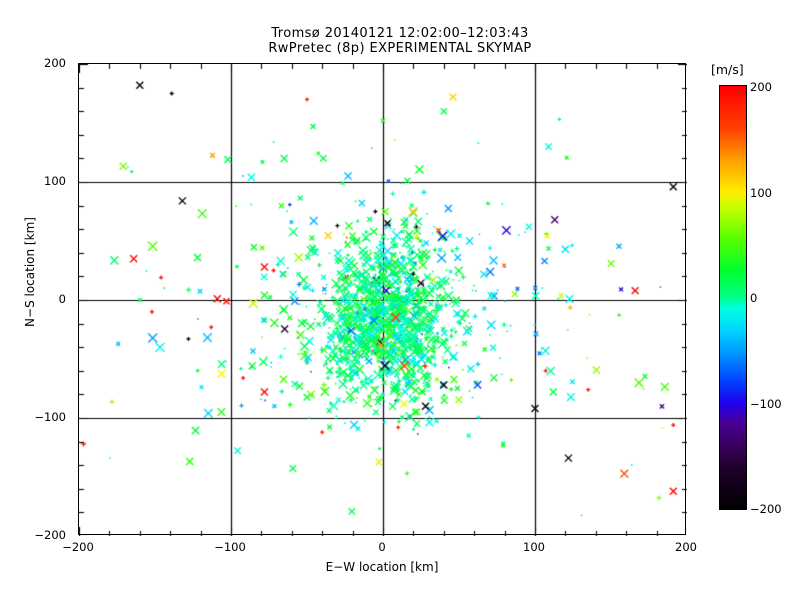  Describe the element at coordinates (55, 181) in the screenshot. I see `y-tick-label-100: 100` at that location.